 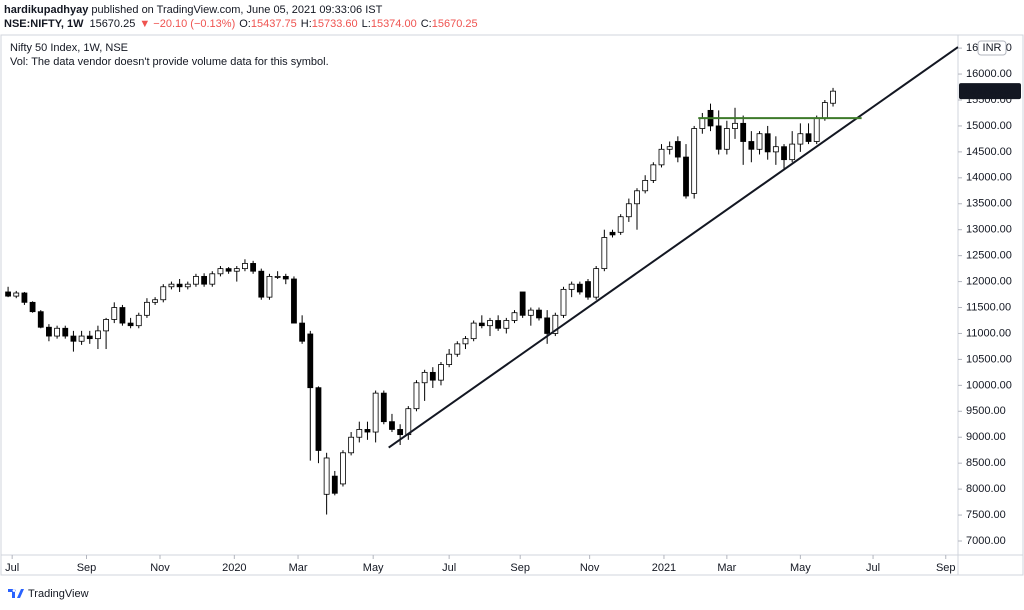 What do you see at coordinates (455, 24) in the screenshot?
I see `close-value: 15670.25` at bounding box center [455, 24].